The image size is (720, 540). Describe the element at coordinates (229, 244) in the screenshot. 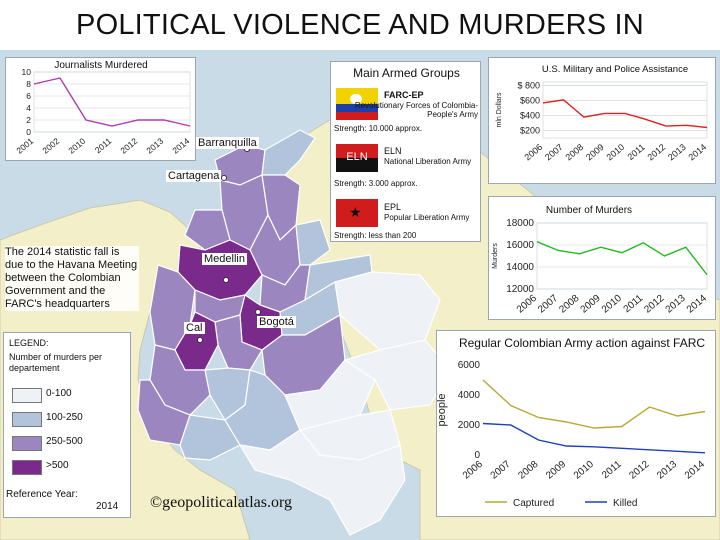

I see `city-markers` at that location.